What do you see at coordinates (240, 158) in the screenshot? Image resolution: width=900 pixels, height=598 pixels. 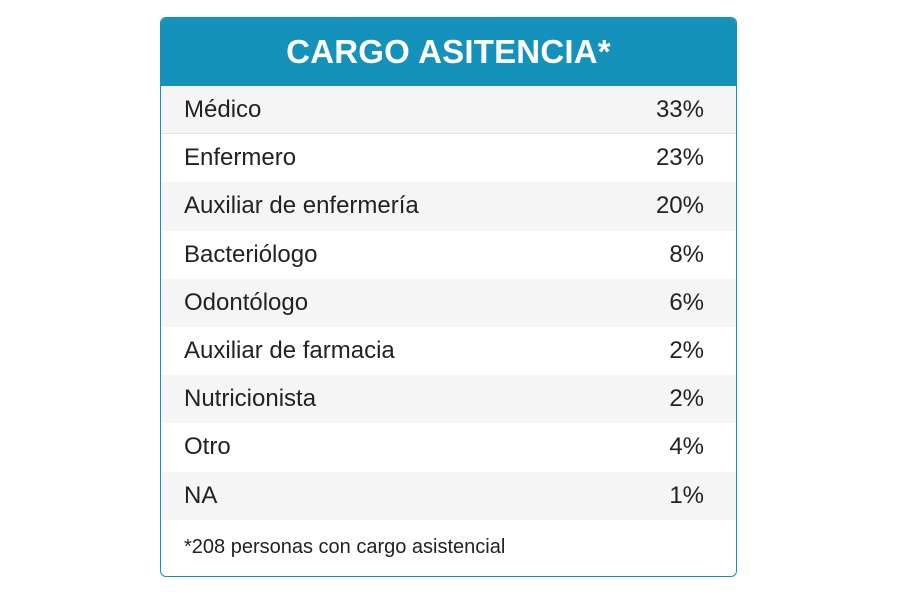 I see `row-label: Enfermero` at bounding box center [240, 158].